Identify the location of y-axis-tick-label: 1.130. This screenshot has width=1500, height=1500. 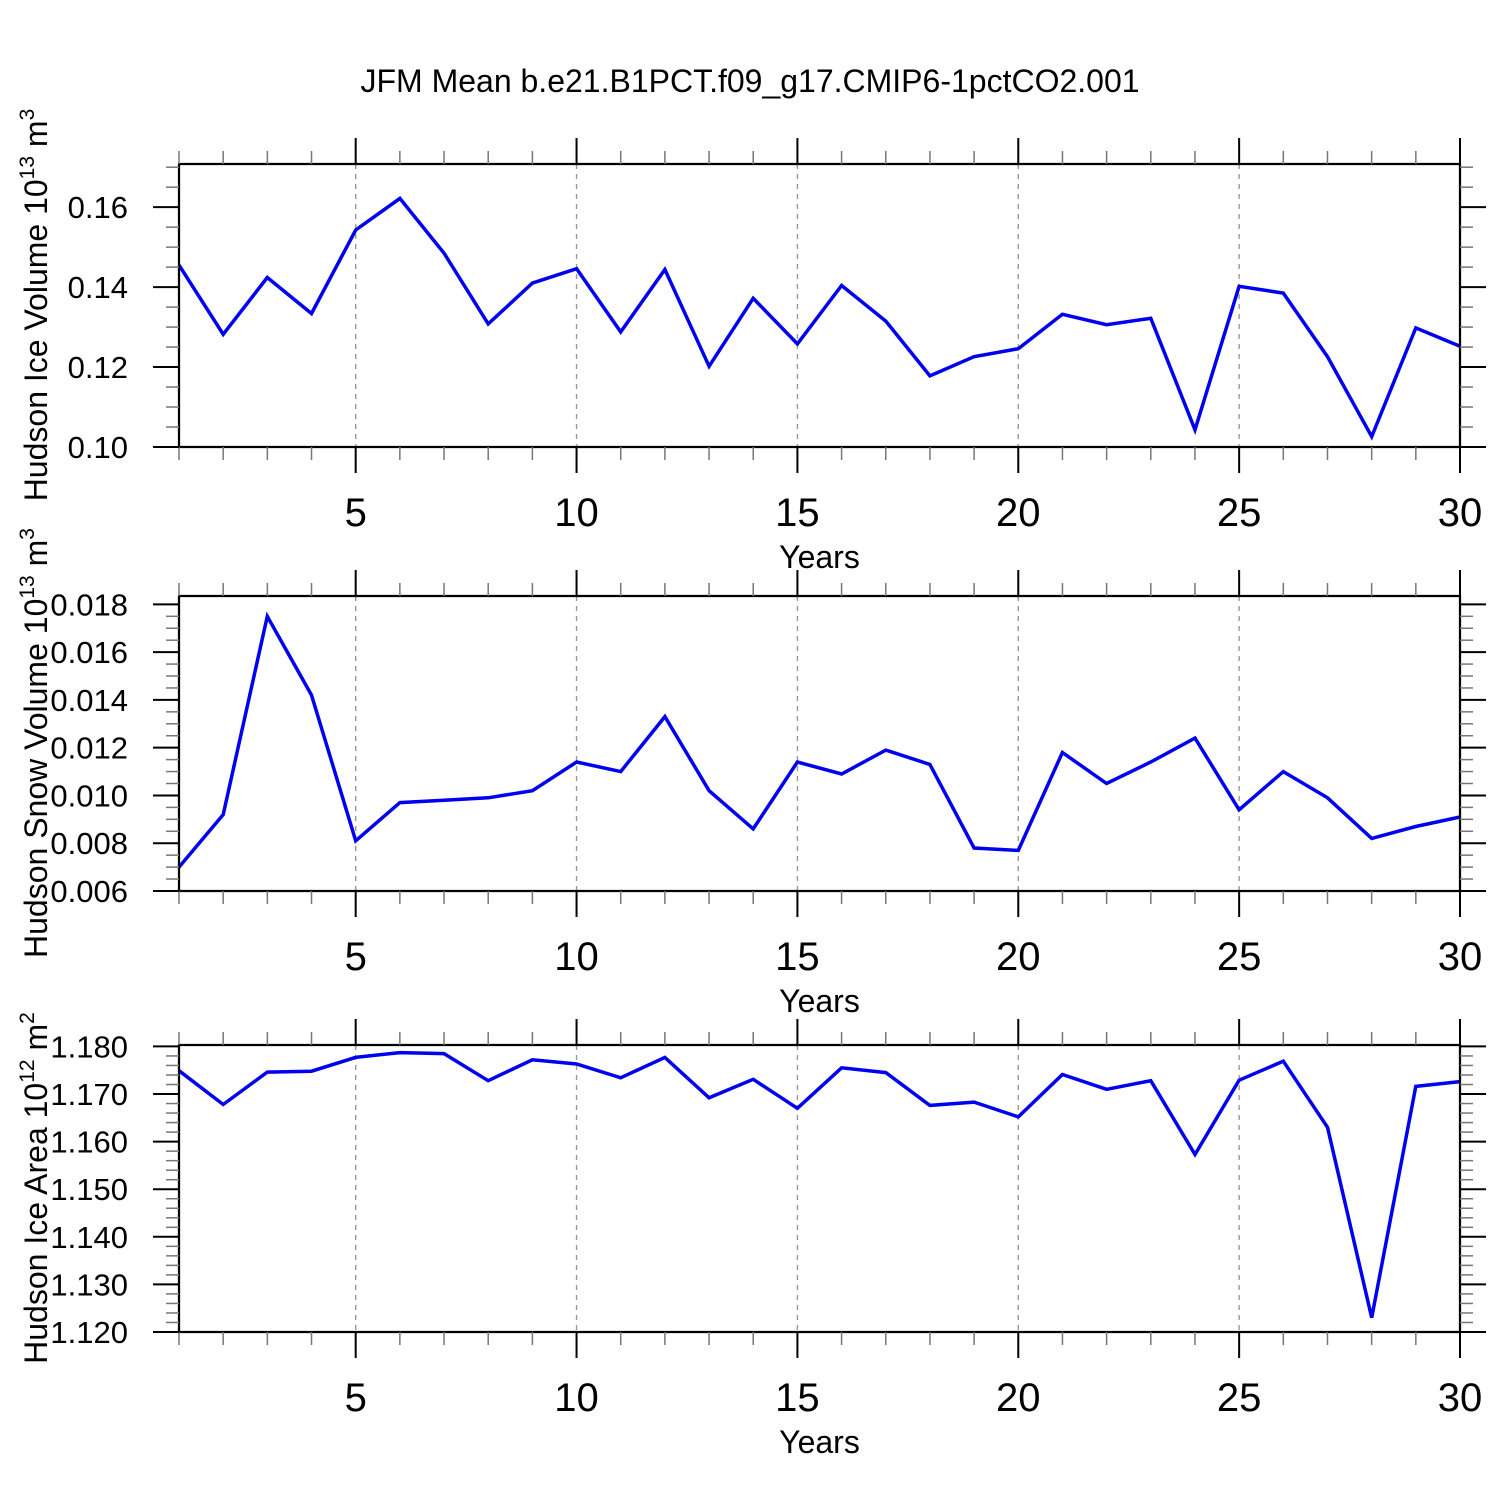
(89, 1284).